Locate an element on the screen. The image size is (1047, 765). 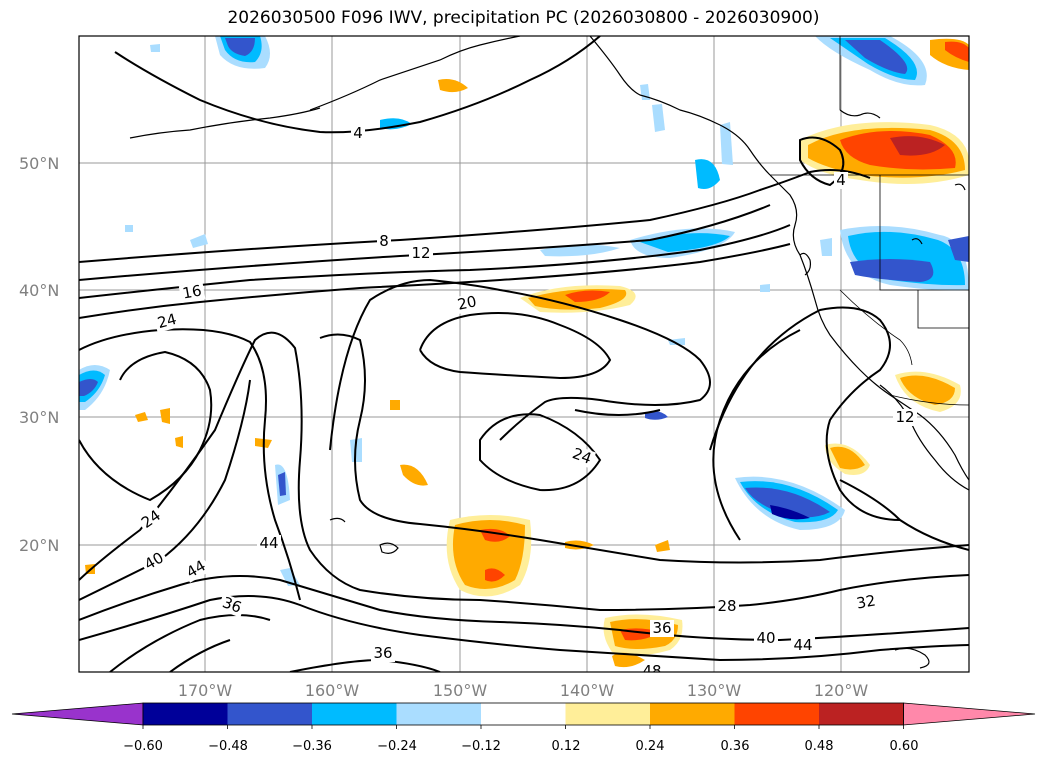
colorbar-extend-min is located at coordinates (77, 714).